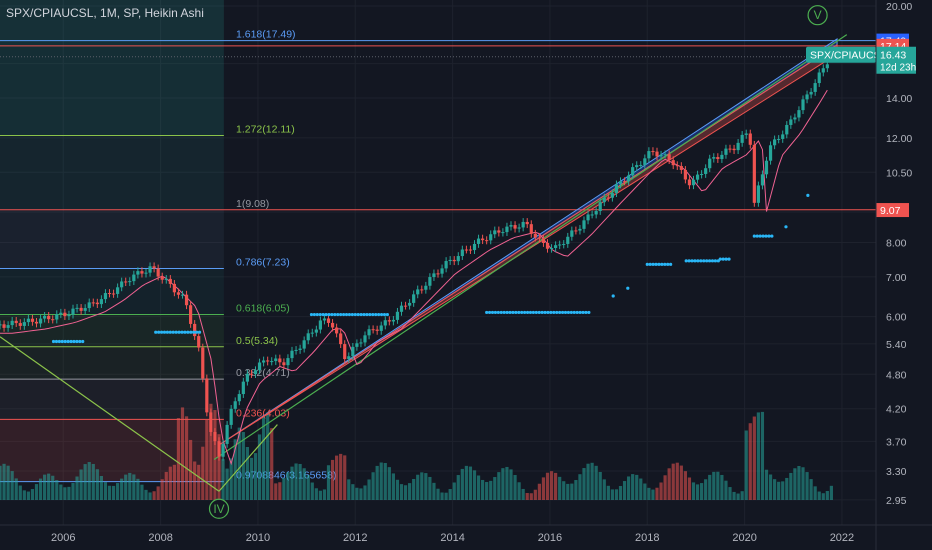 Image resolution: width=932 pixels, height=550 pixels. I want to click on symbol-badge-label: SPX/CPIAUCSL, so click(848, 56).